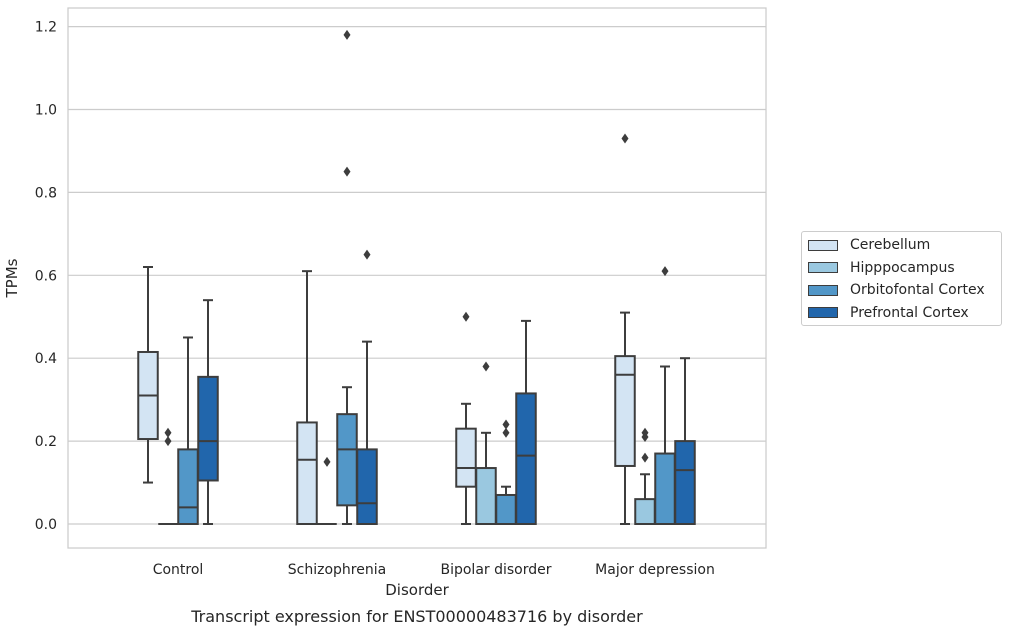 This screenshot has height=634, width=1014. I want to click on y-tick-label: 0.2, so click(46, 442).